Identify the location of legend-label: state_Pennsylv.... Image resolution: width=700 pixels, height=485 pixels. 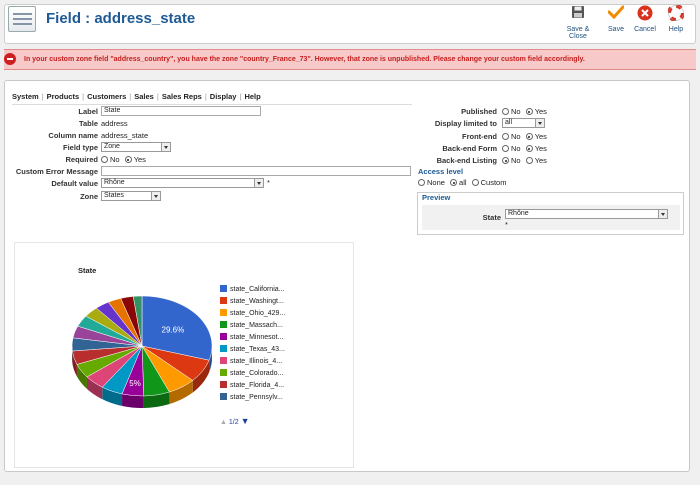
(256, 397).